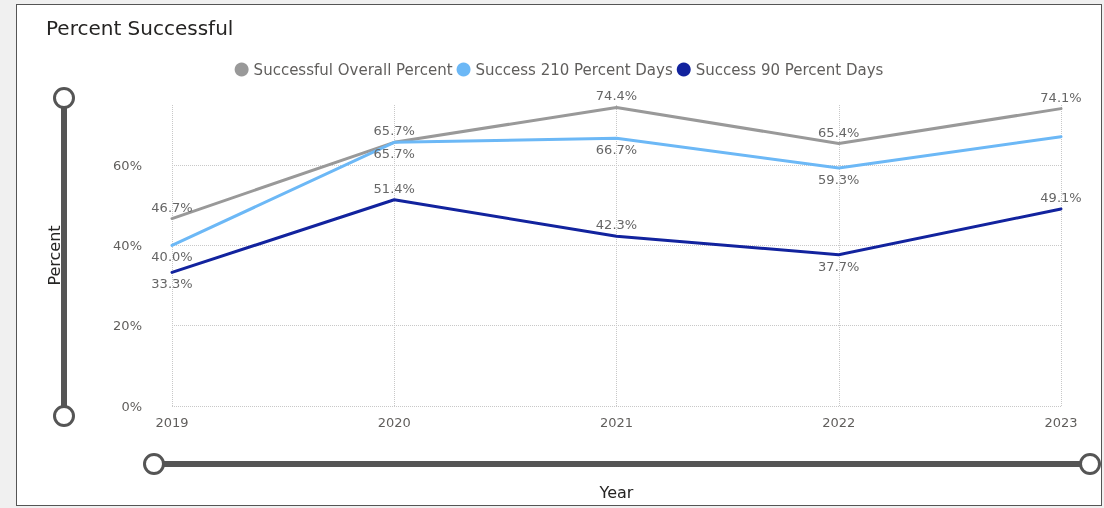 The image size is (1104, 508). I want to click on chart-title: Percent Successful, so click(140, 28).